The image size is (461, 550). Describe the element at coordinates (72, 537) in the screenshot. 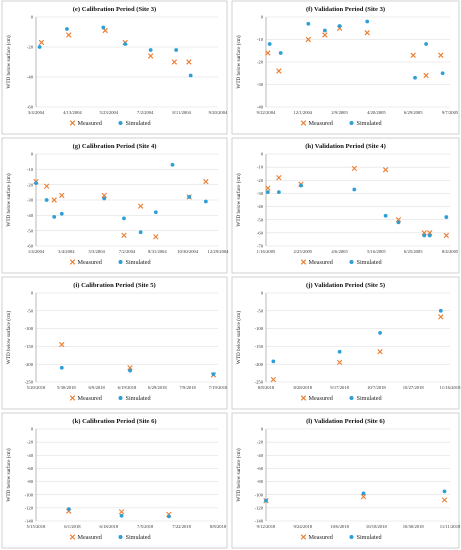

I see `legend-measured-marker` at that location.